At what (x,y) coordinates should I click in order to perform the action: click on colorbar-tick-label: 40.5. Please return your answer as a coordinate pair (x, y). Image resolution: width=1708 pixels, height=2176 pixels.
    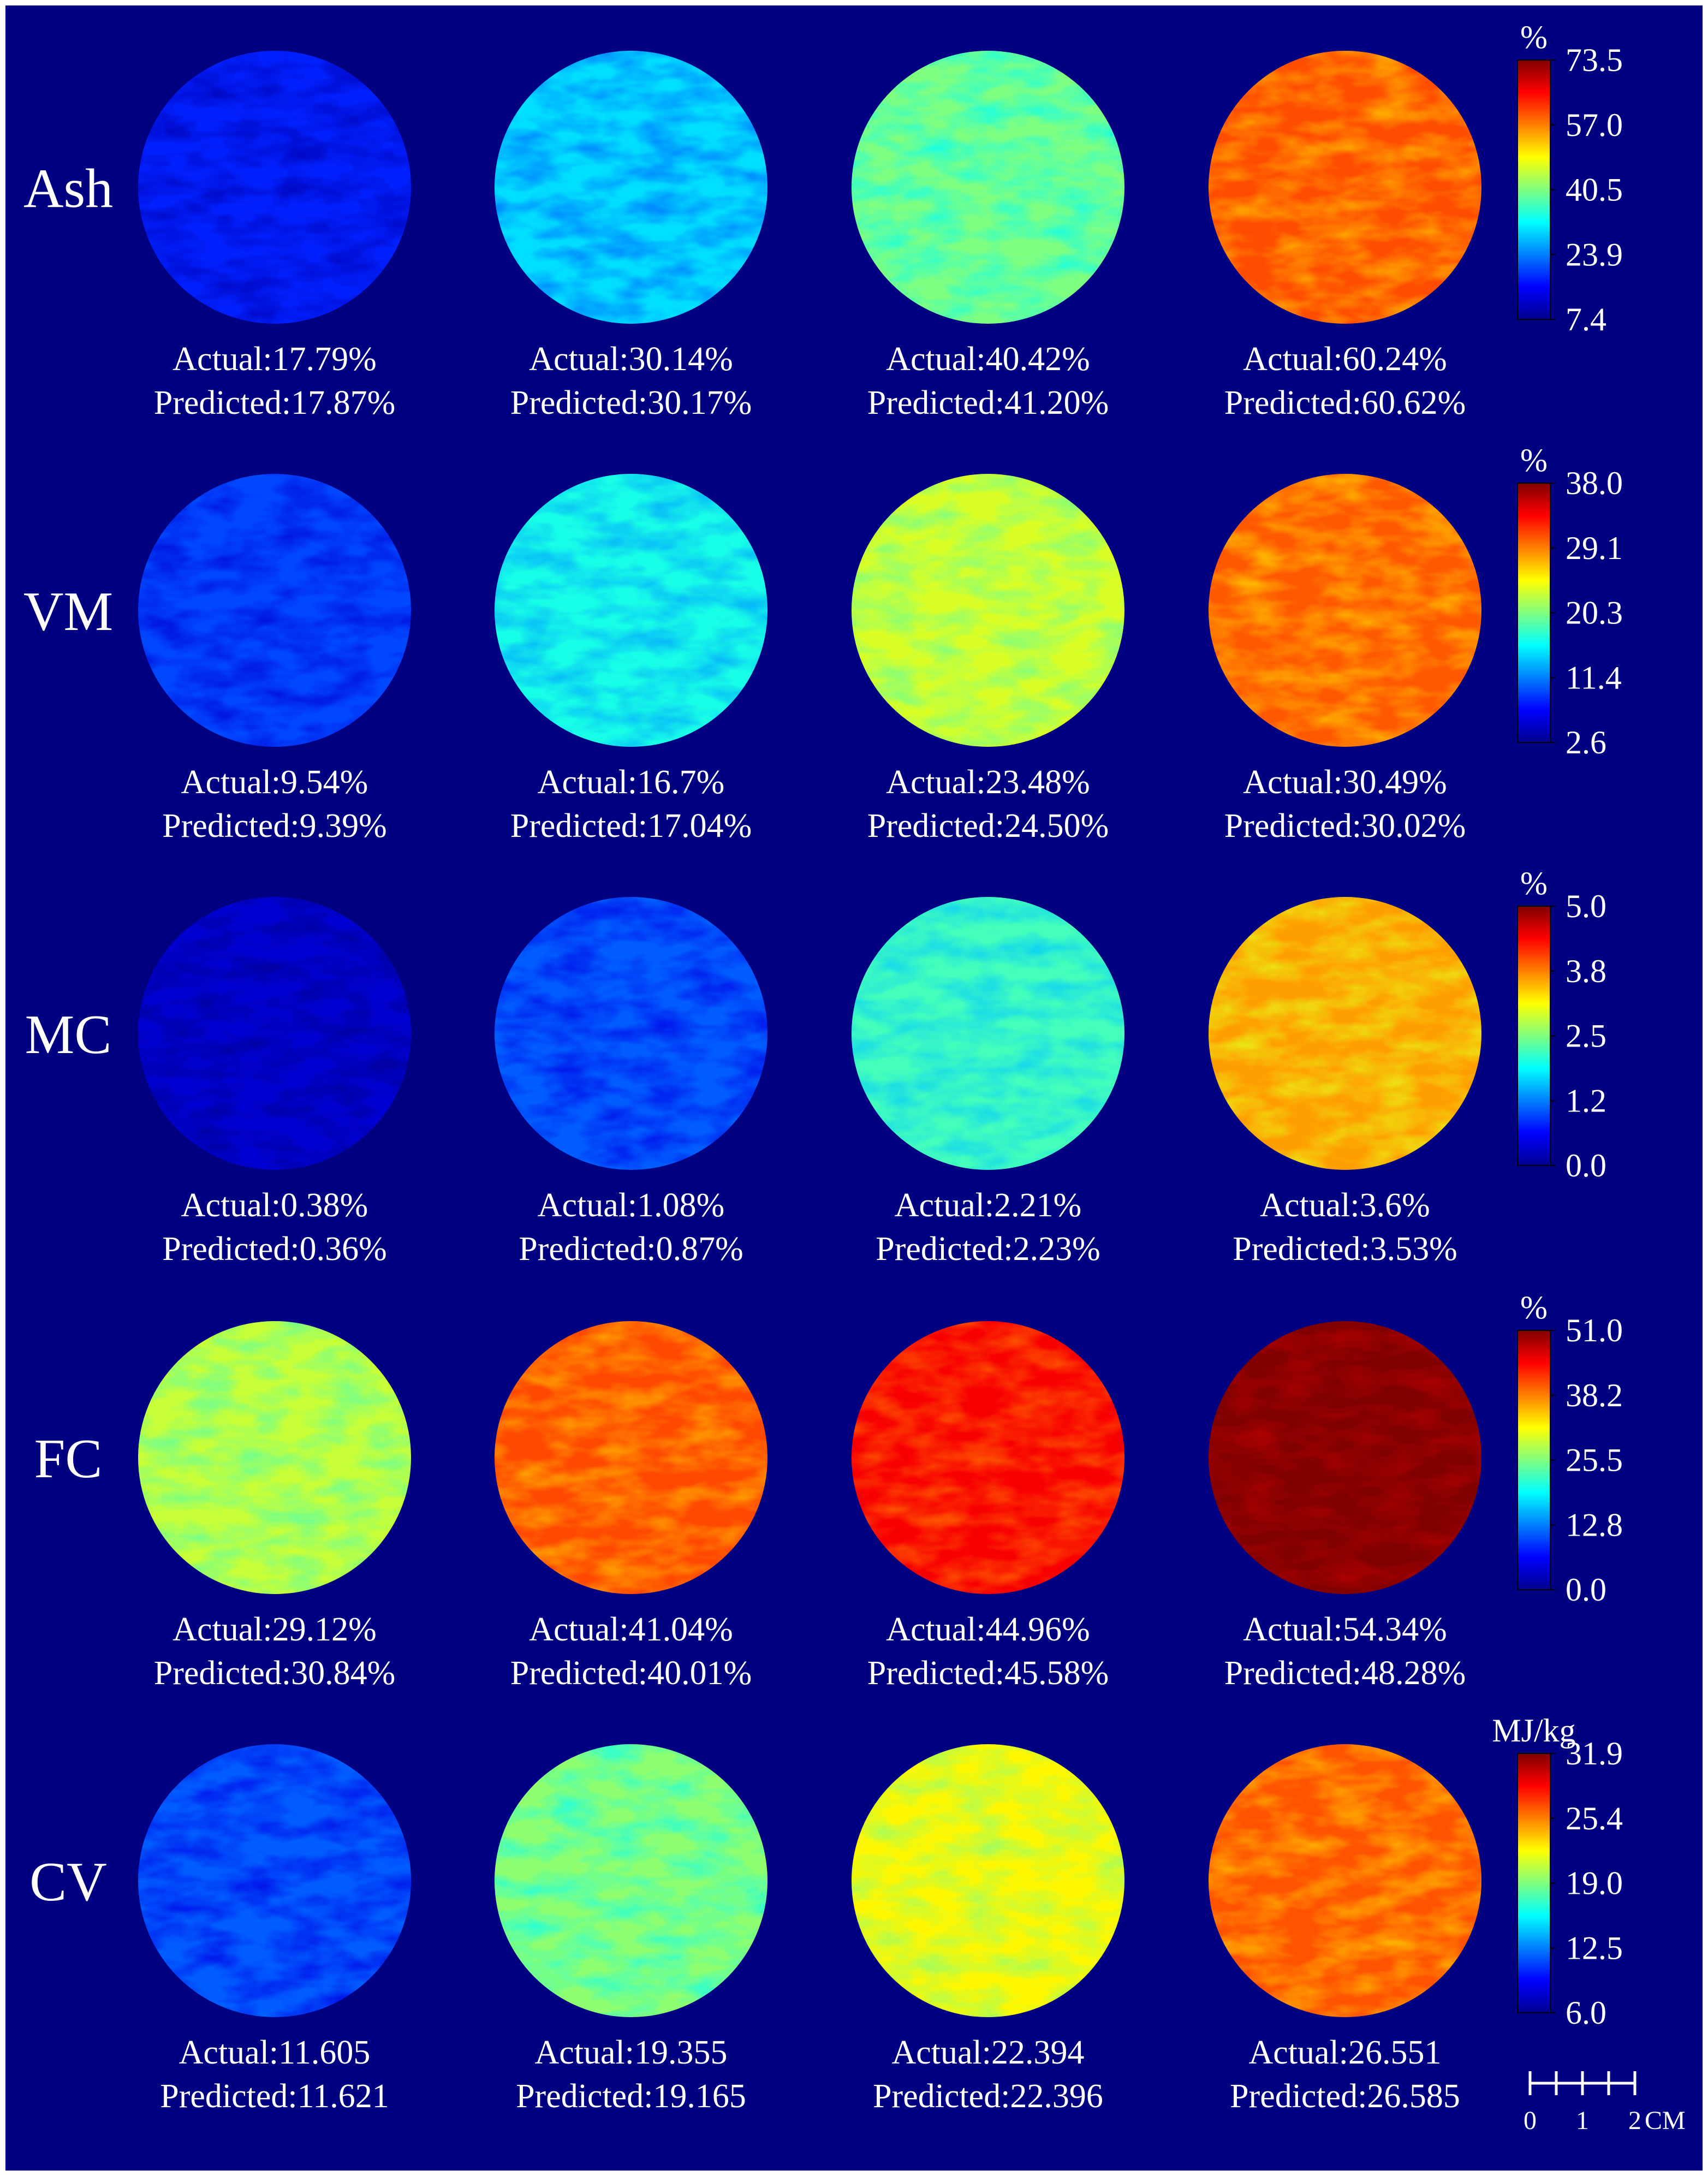
    Looking at the image, I should click on (1594, 190).